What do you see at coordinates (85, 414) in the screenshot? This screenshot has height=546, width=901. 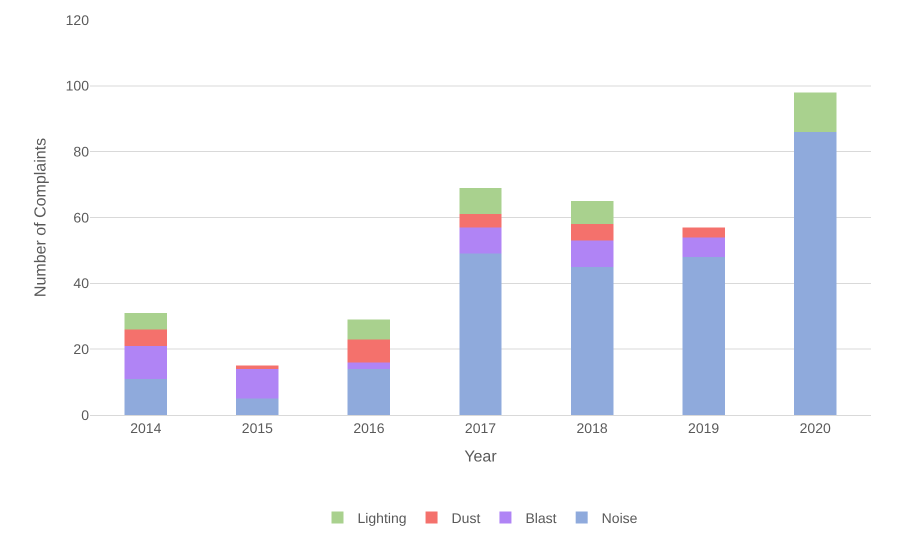 I see `y-tick-label: 0` at bounding box center [85, 414].